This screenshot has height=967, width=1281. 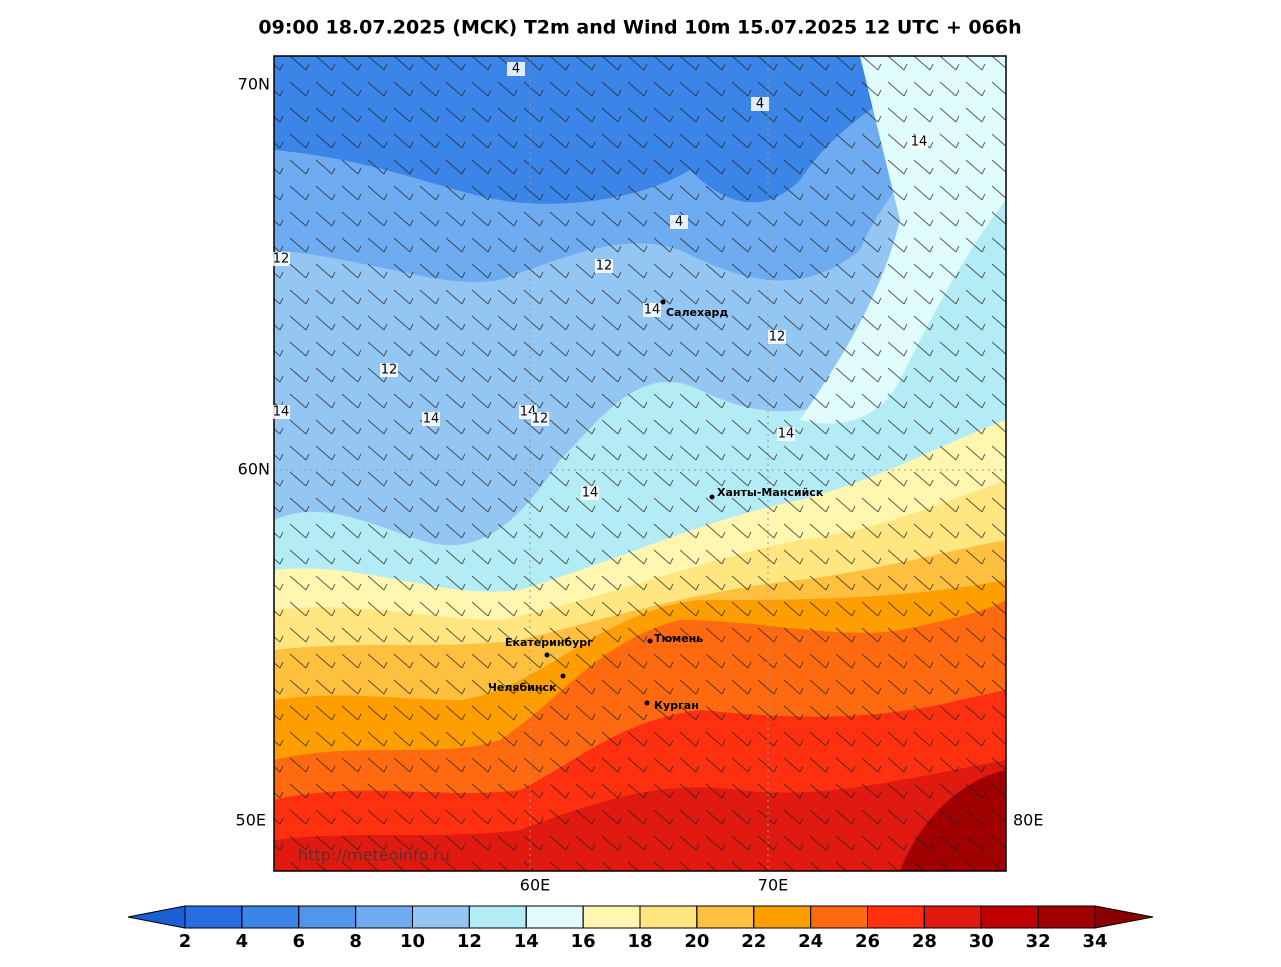 I want to click on colorbar-tick-label: 12, so click(x=469, y=941).